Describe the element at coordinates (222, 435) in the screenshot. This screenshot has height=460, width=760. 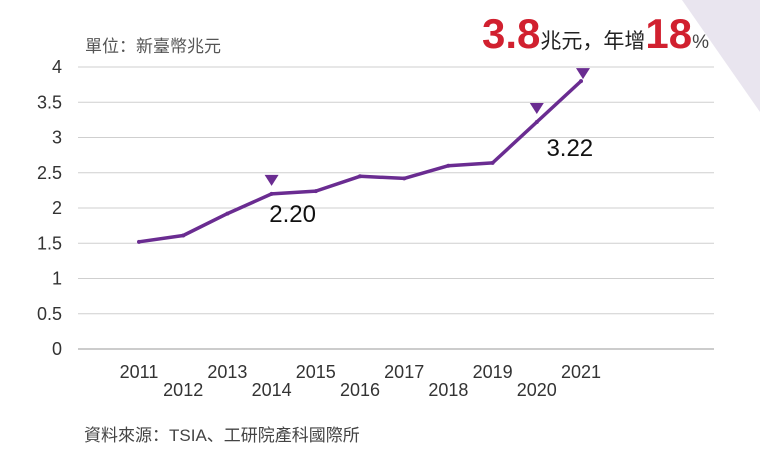
I see `source-note: 資料來源：TSIA、工研院產科國際所` at that location.